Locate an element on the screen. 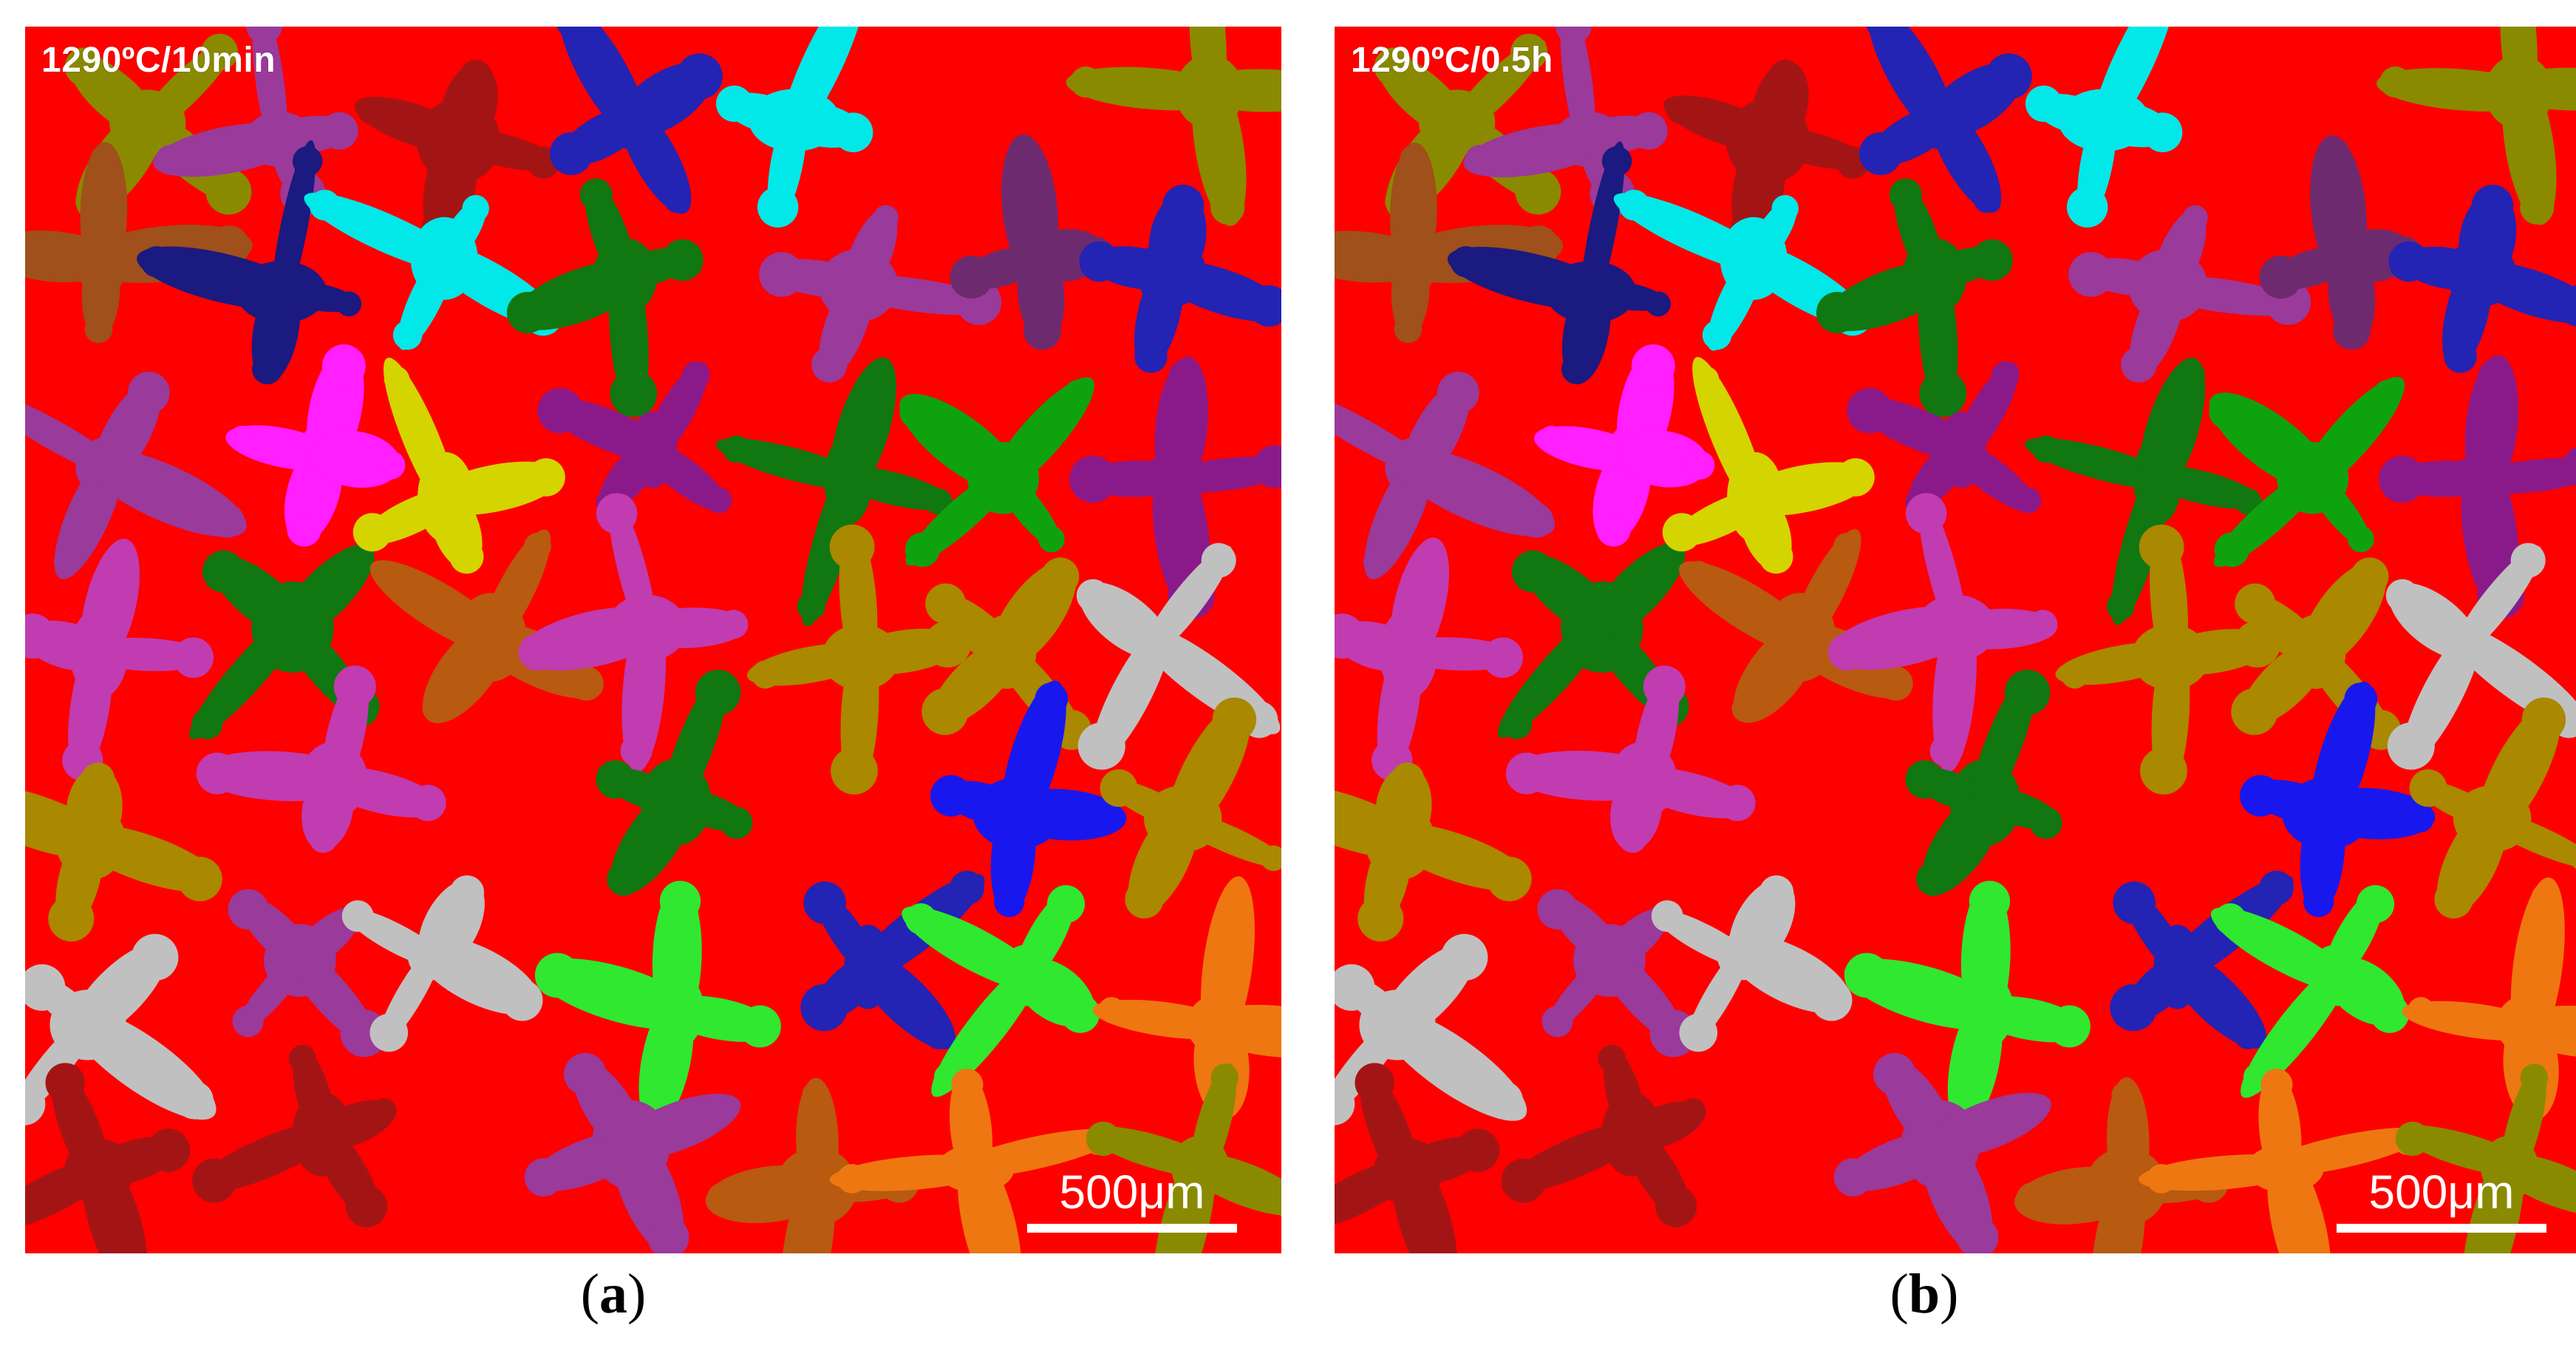  panel-caption-letter-a: a is located at coordinates (613, 1294).